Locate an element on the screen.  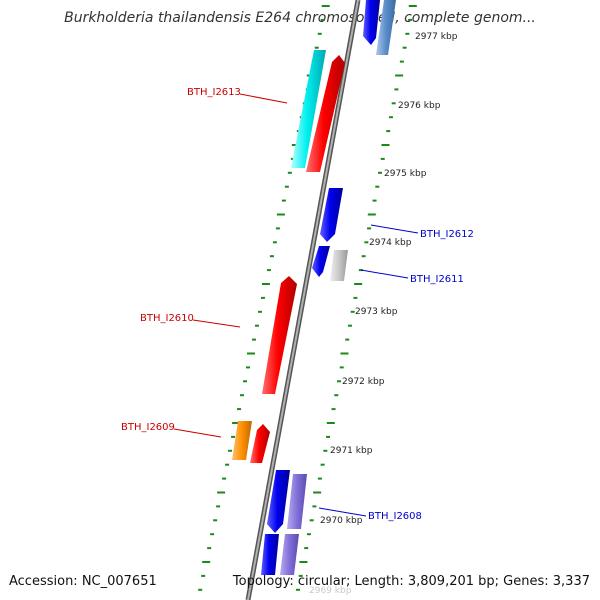
gene-arrow-violet is located at coordinates (297, 501).